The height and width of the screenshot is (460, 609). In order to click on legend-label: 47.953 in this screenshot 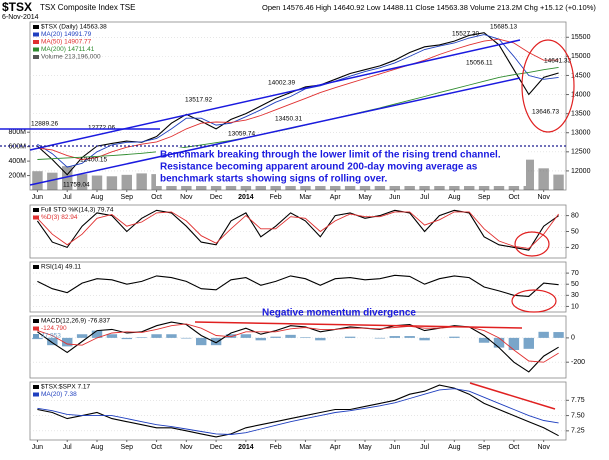, I will do `click(51, 336)`.